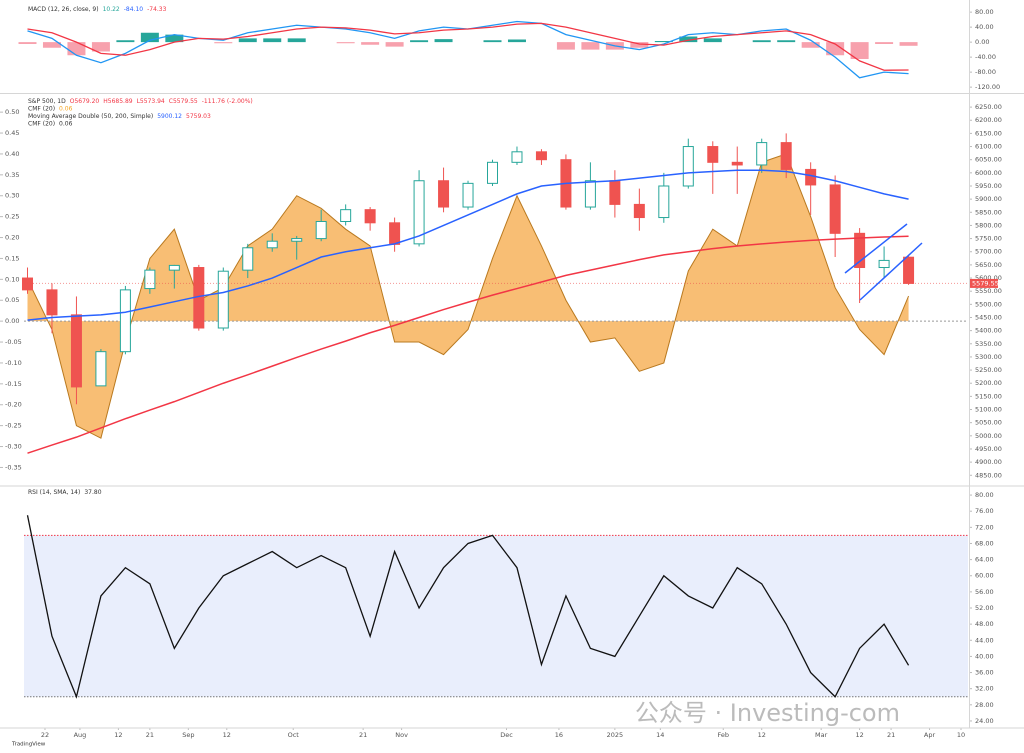 The height and width of the screenshot is (753, 1024). What do you see at coordinates (724, 735) in the screenshot?
I see `x-tick-label: Feb` at bounding box center [724, 735].